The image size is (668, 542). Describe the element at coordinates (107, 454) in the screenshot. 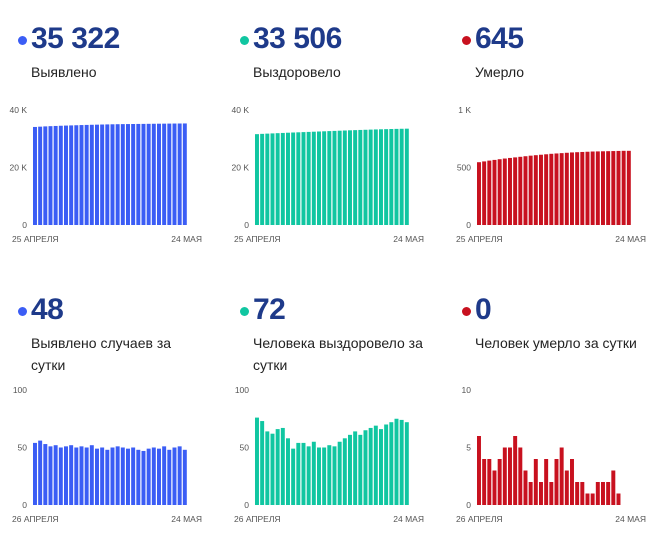

I see `bar-chart: 100 50 0 26 АПРЕЛЯ 24 МАЯ` at that location.